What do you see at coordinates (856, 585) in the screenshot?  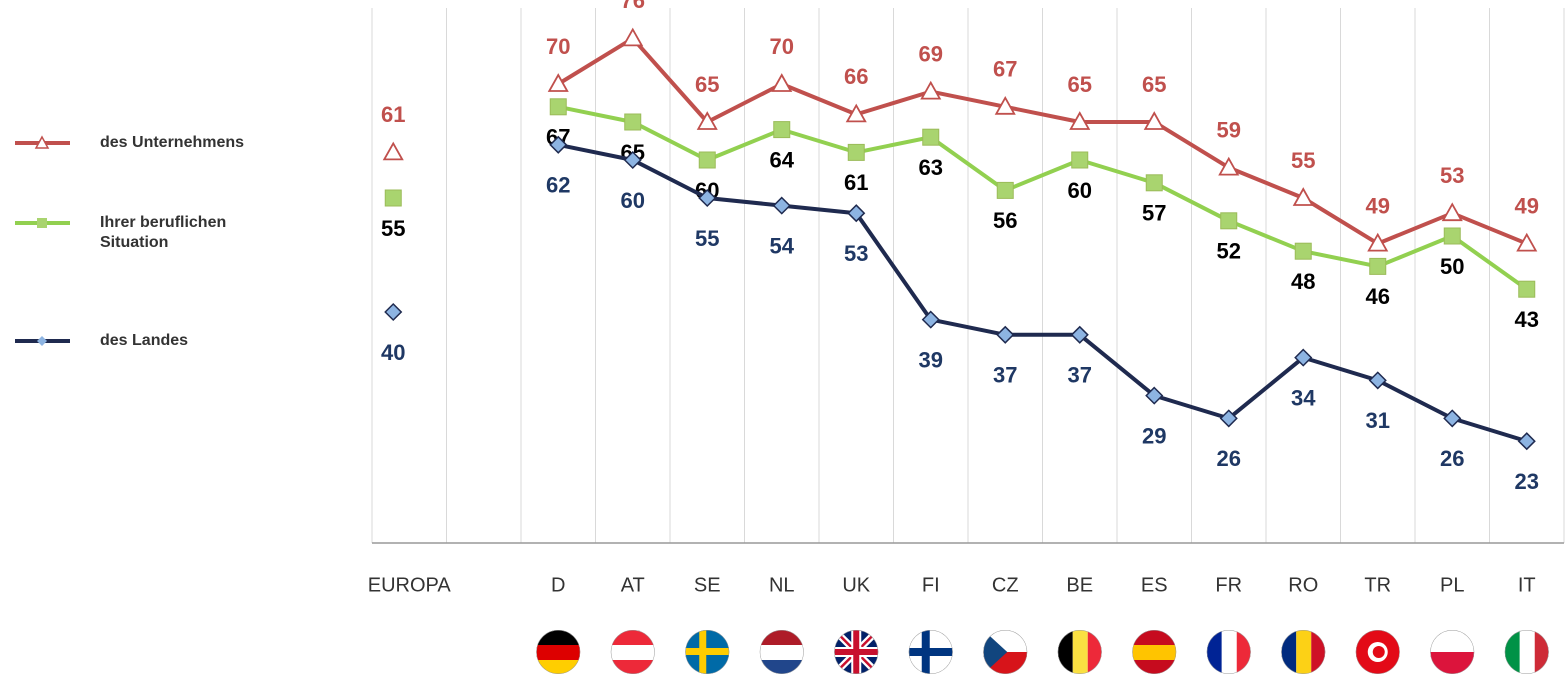 I see `x-tick-label: UK` at bounding box center [856, 585].